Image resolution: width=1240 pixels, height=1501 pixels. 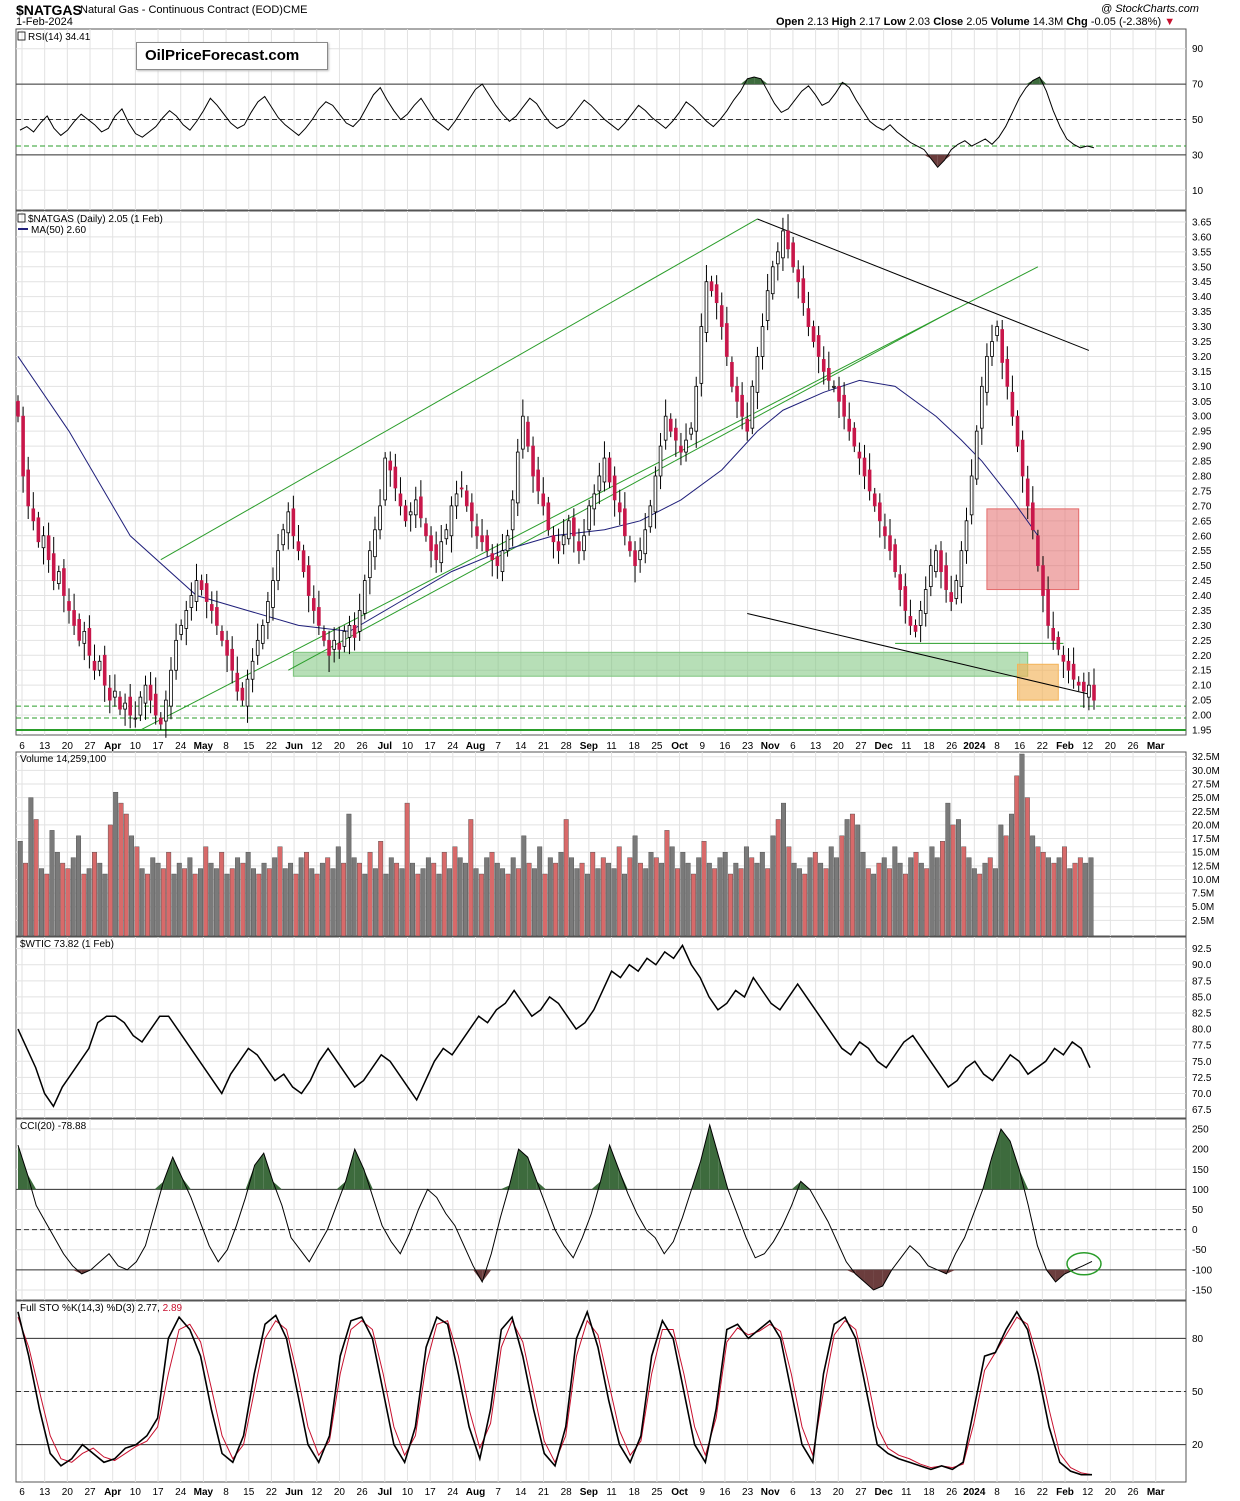 I want to click on channel-middle-line, so click(x=622, y=489).